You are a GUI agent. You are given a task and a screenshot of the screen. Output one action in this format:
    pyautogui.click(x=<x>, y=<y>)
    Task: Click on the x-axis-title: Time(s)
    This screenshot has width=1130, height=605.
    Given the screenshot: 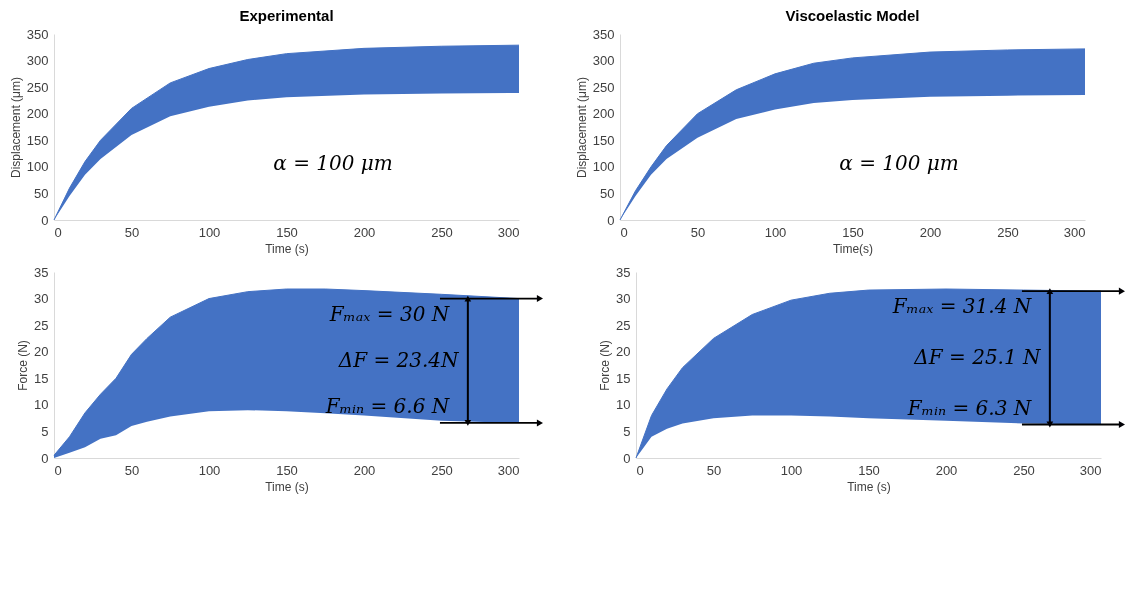 What is the action you would take?
    pyautogui.click(x=853, y=248)
    